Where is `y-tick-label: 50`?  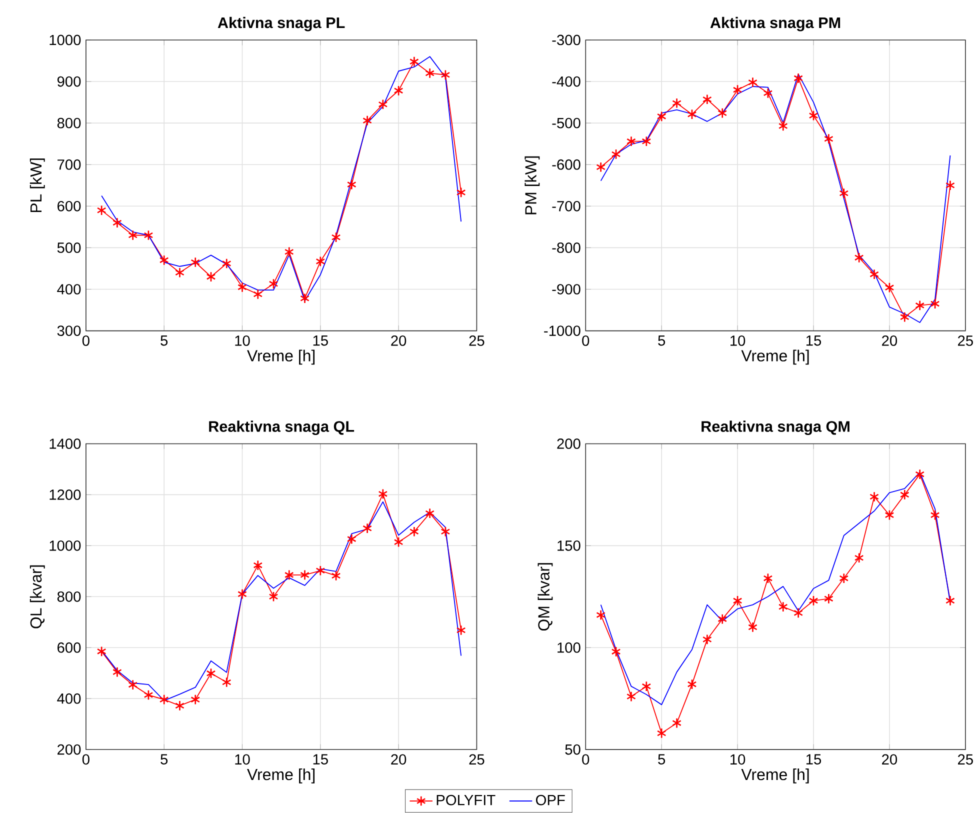 y-tick-label: 50 is located at coordinates (572, 749).